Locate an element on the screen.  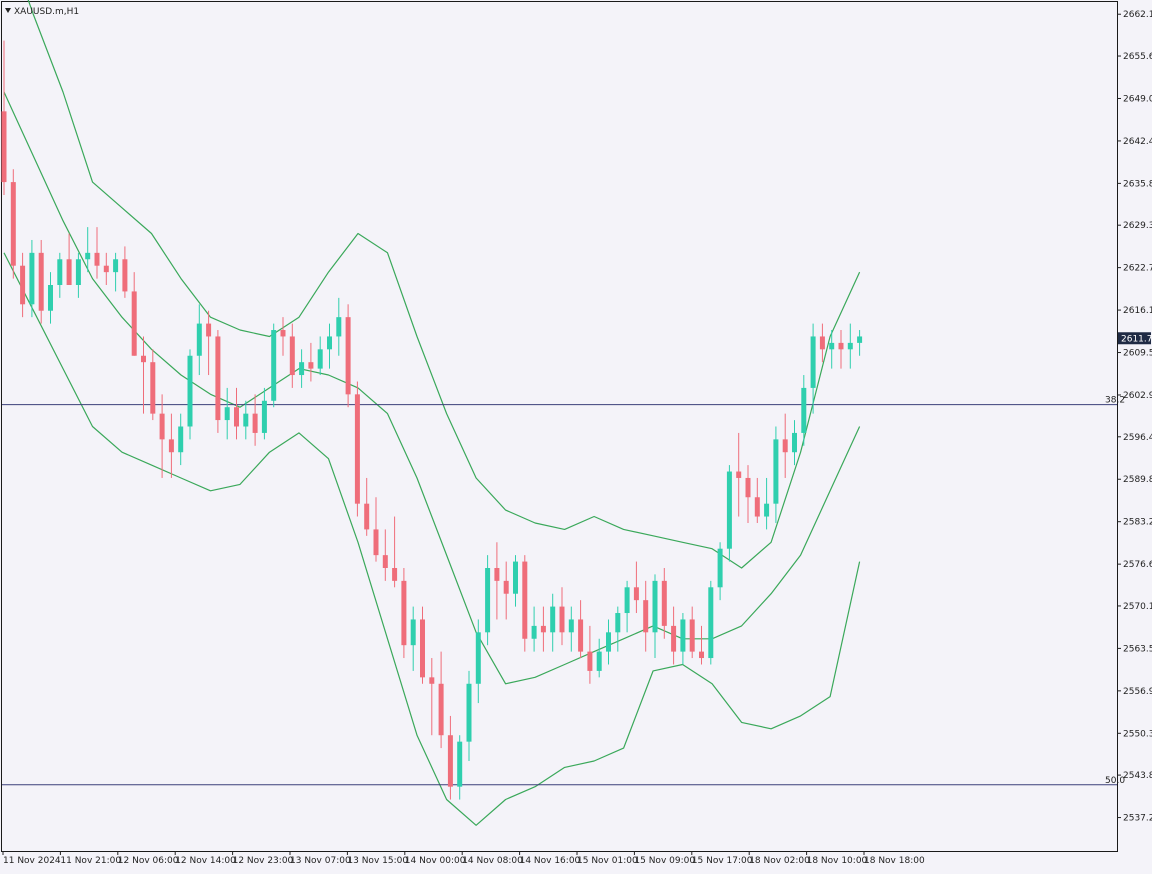
time-tick-label: 18 Nov 02:00 is located at coordinates (779, 861).